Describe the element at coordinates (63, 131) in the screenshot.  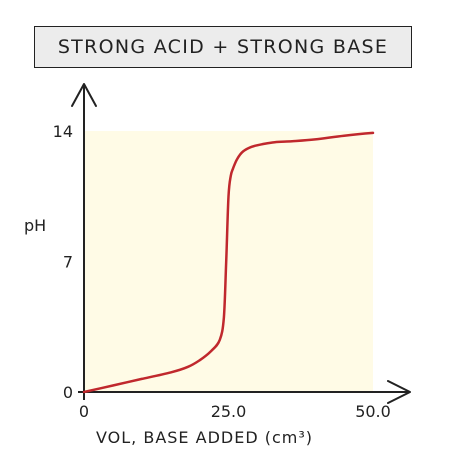
I see `y-tick-label: 14` at that location.